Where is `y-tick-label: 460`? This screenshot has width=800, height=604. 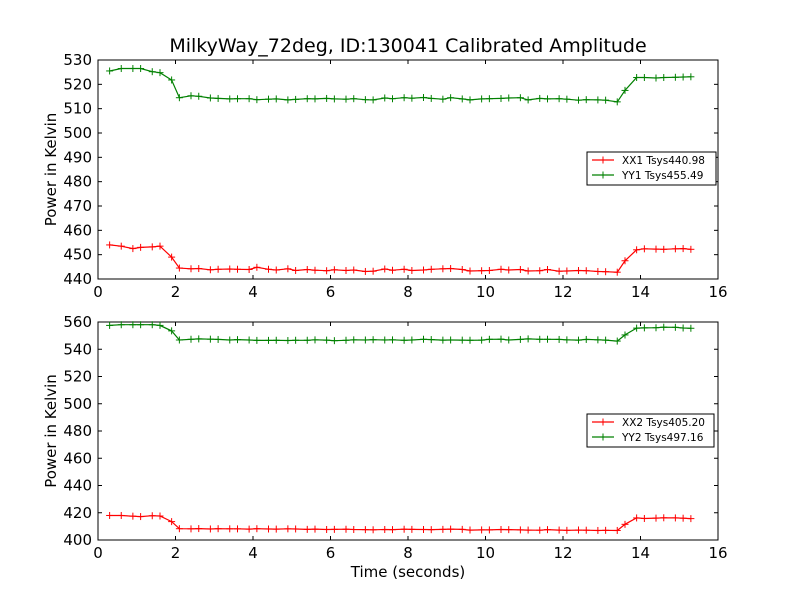 y-tick-label: 460 is located at coordinates (77, 230).